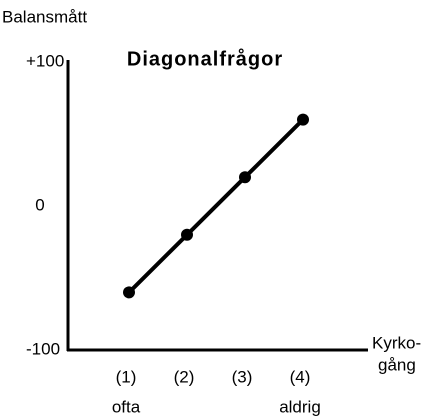  What do you see at coordinates (184, 376) in the screenshot?
I see `x-tick-label: (2)` at bounding box center [184, 376].